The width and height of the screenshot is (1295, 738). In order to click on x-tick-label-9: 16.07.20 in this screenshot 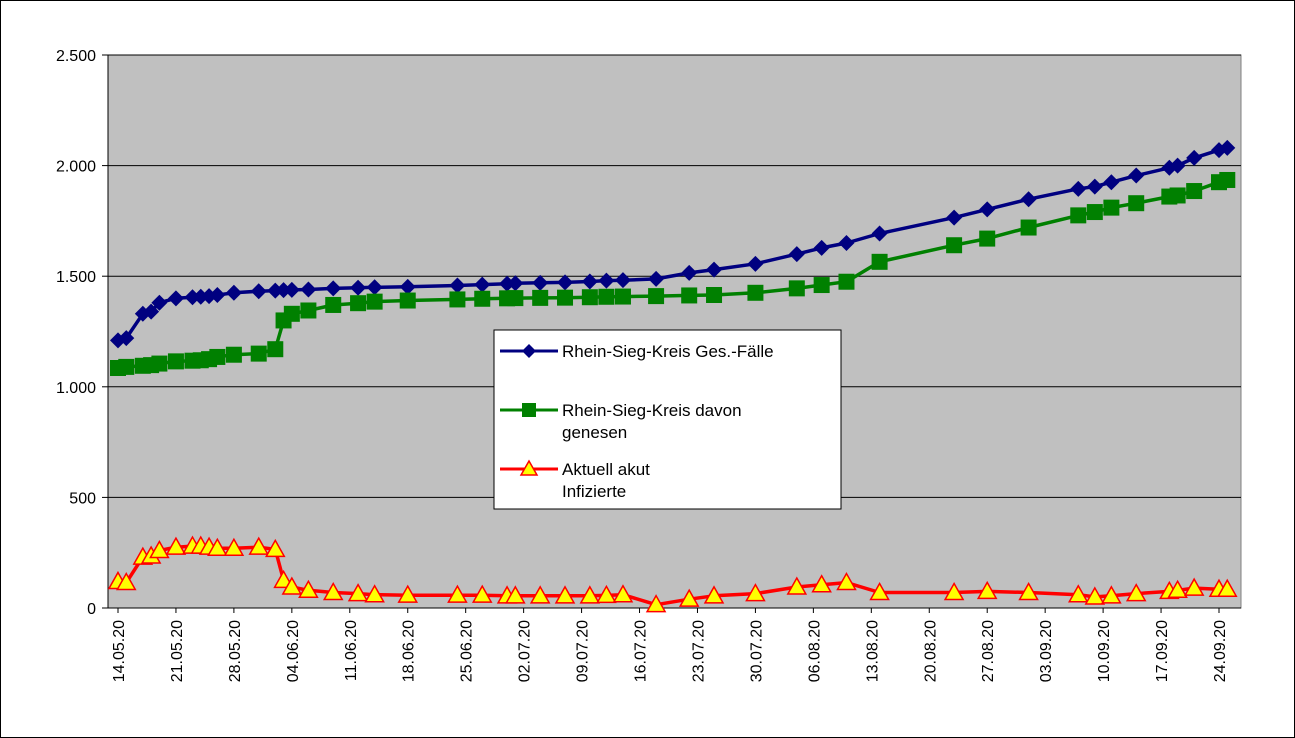, I will do `click(641, 651)`.